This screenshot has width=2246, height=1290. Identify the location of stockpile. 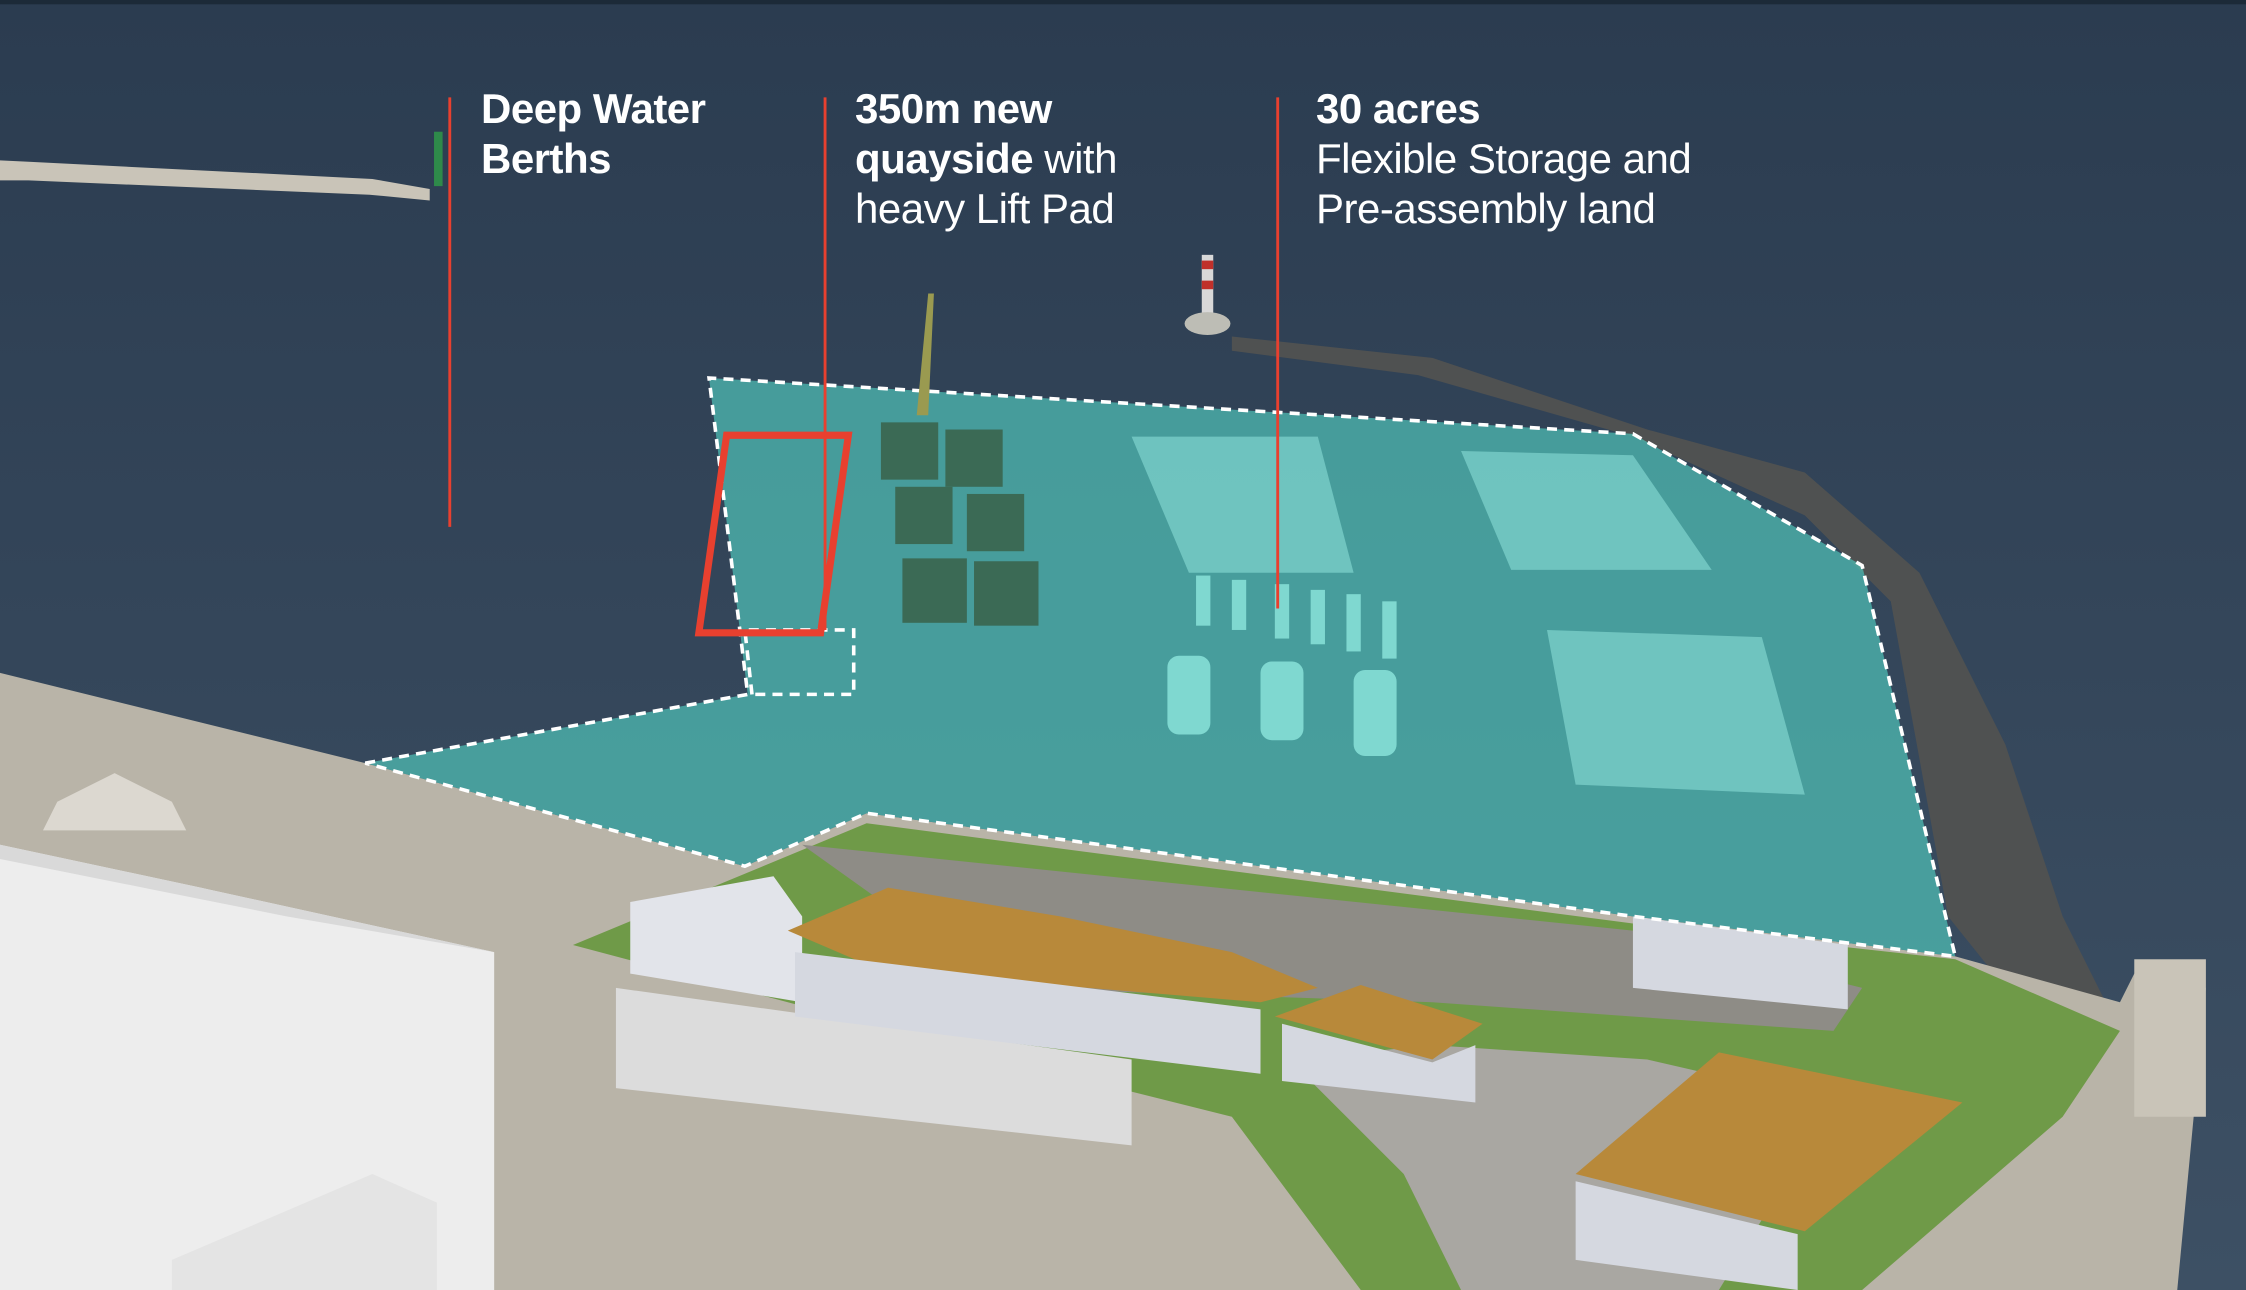
(114, 802).